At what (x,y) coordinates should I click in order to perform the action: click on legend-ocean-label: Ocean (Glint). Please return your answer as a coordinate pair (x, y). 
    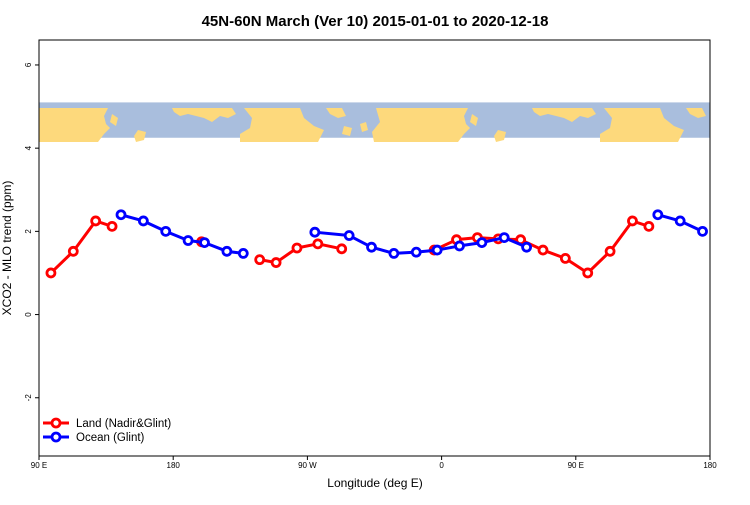
    Looking at the image, I should click on (110, 438).